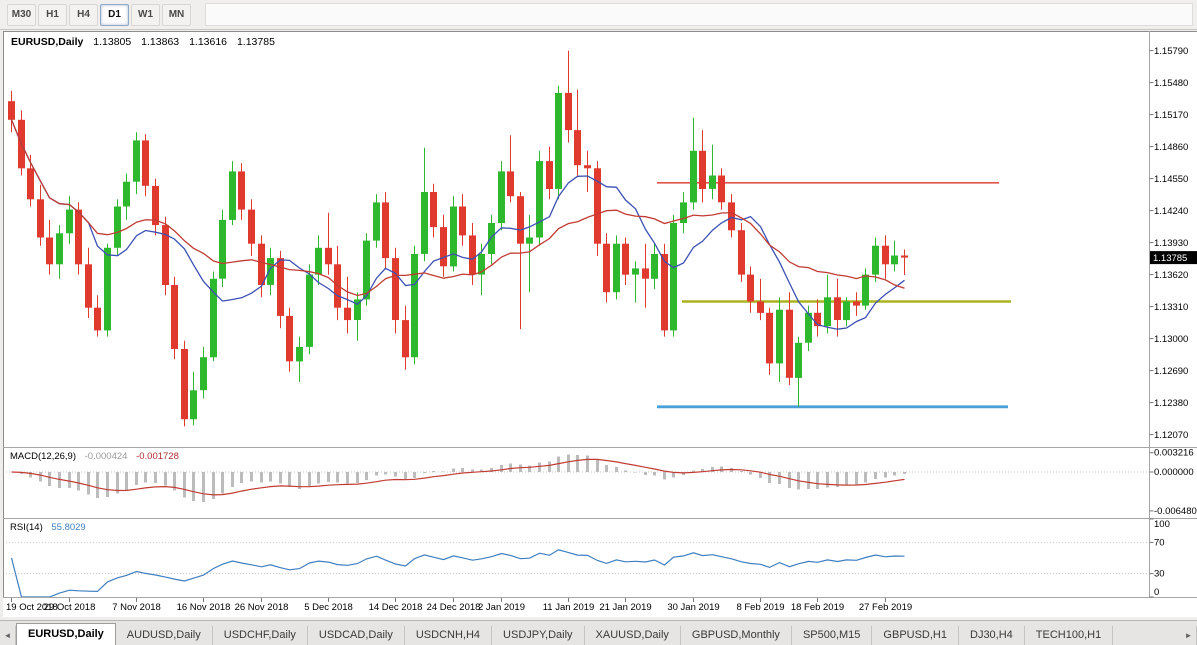  What do you see at coordinates (1171, 371) in the screenshot?
I see `axis-label: 1.12690` at bounding box center [1171, 371].